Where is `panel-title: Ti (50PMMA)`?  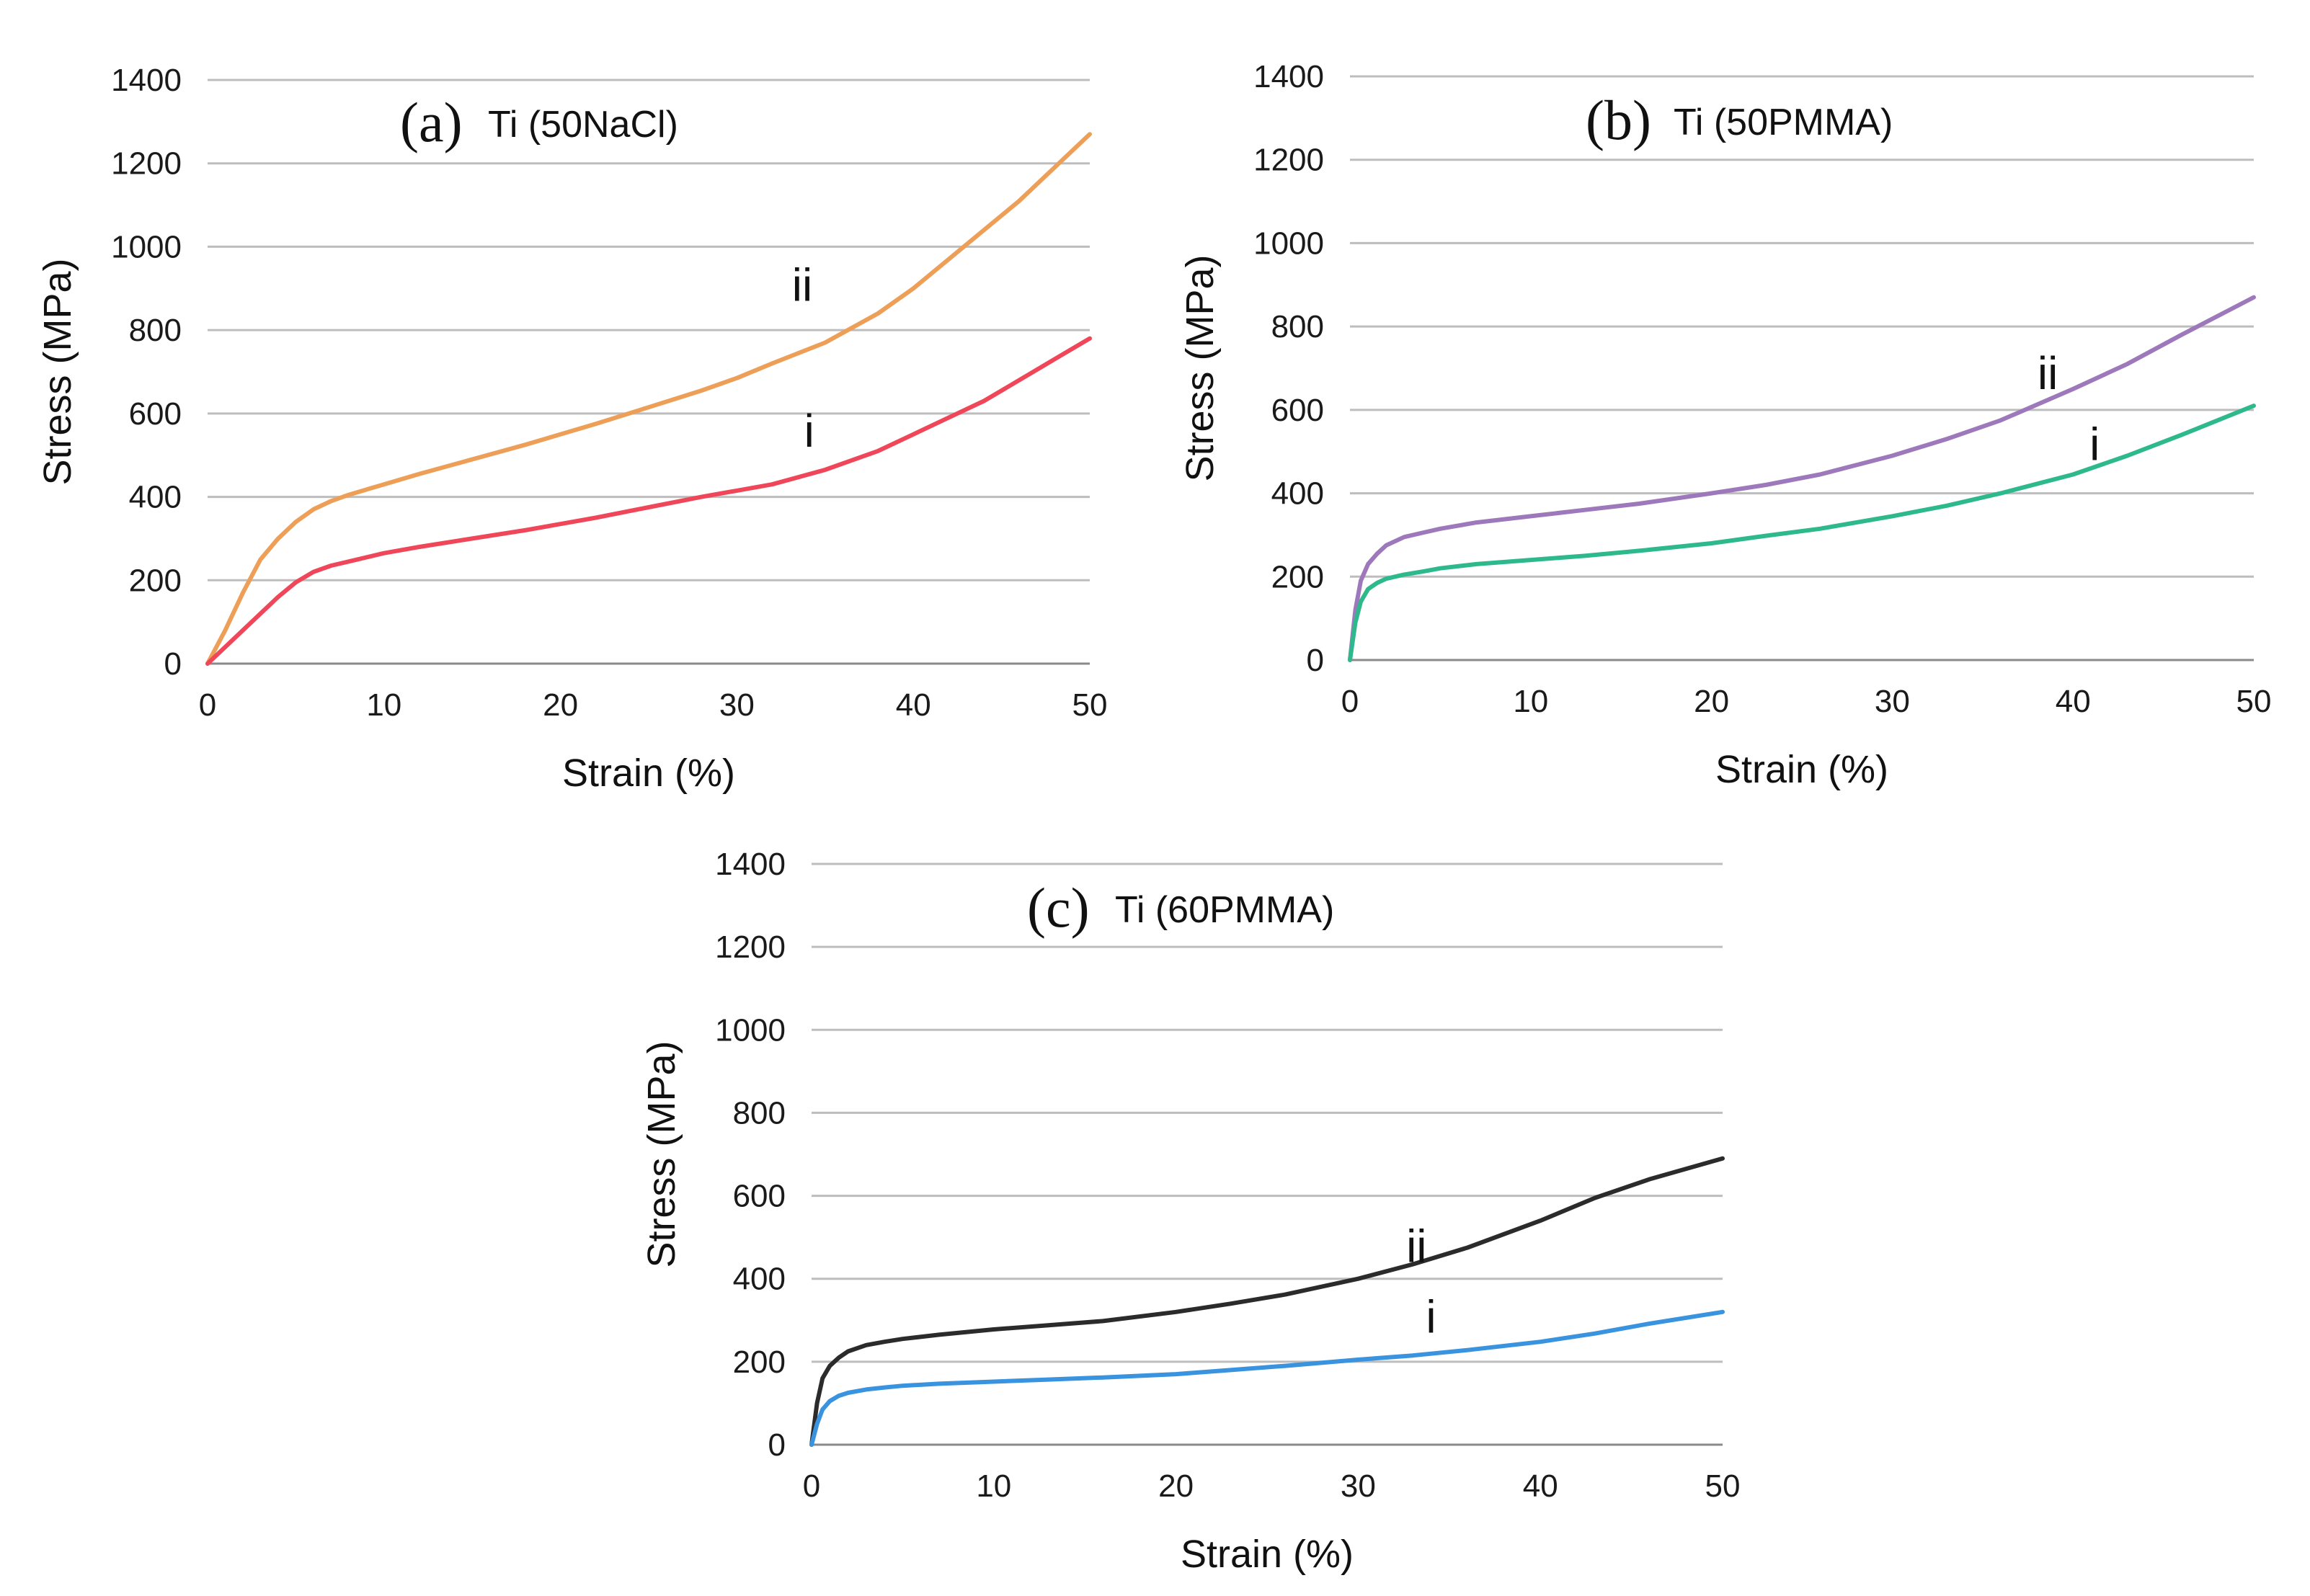
panel-title: Ti (50PMMA) is located at coordinates (1783, 123).